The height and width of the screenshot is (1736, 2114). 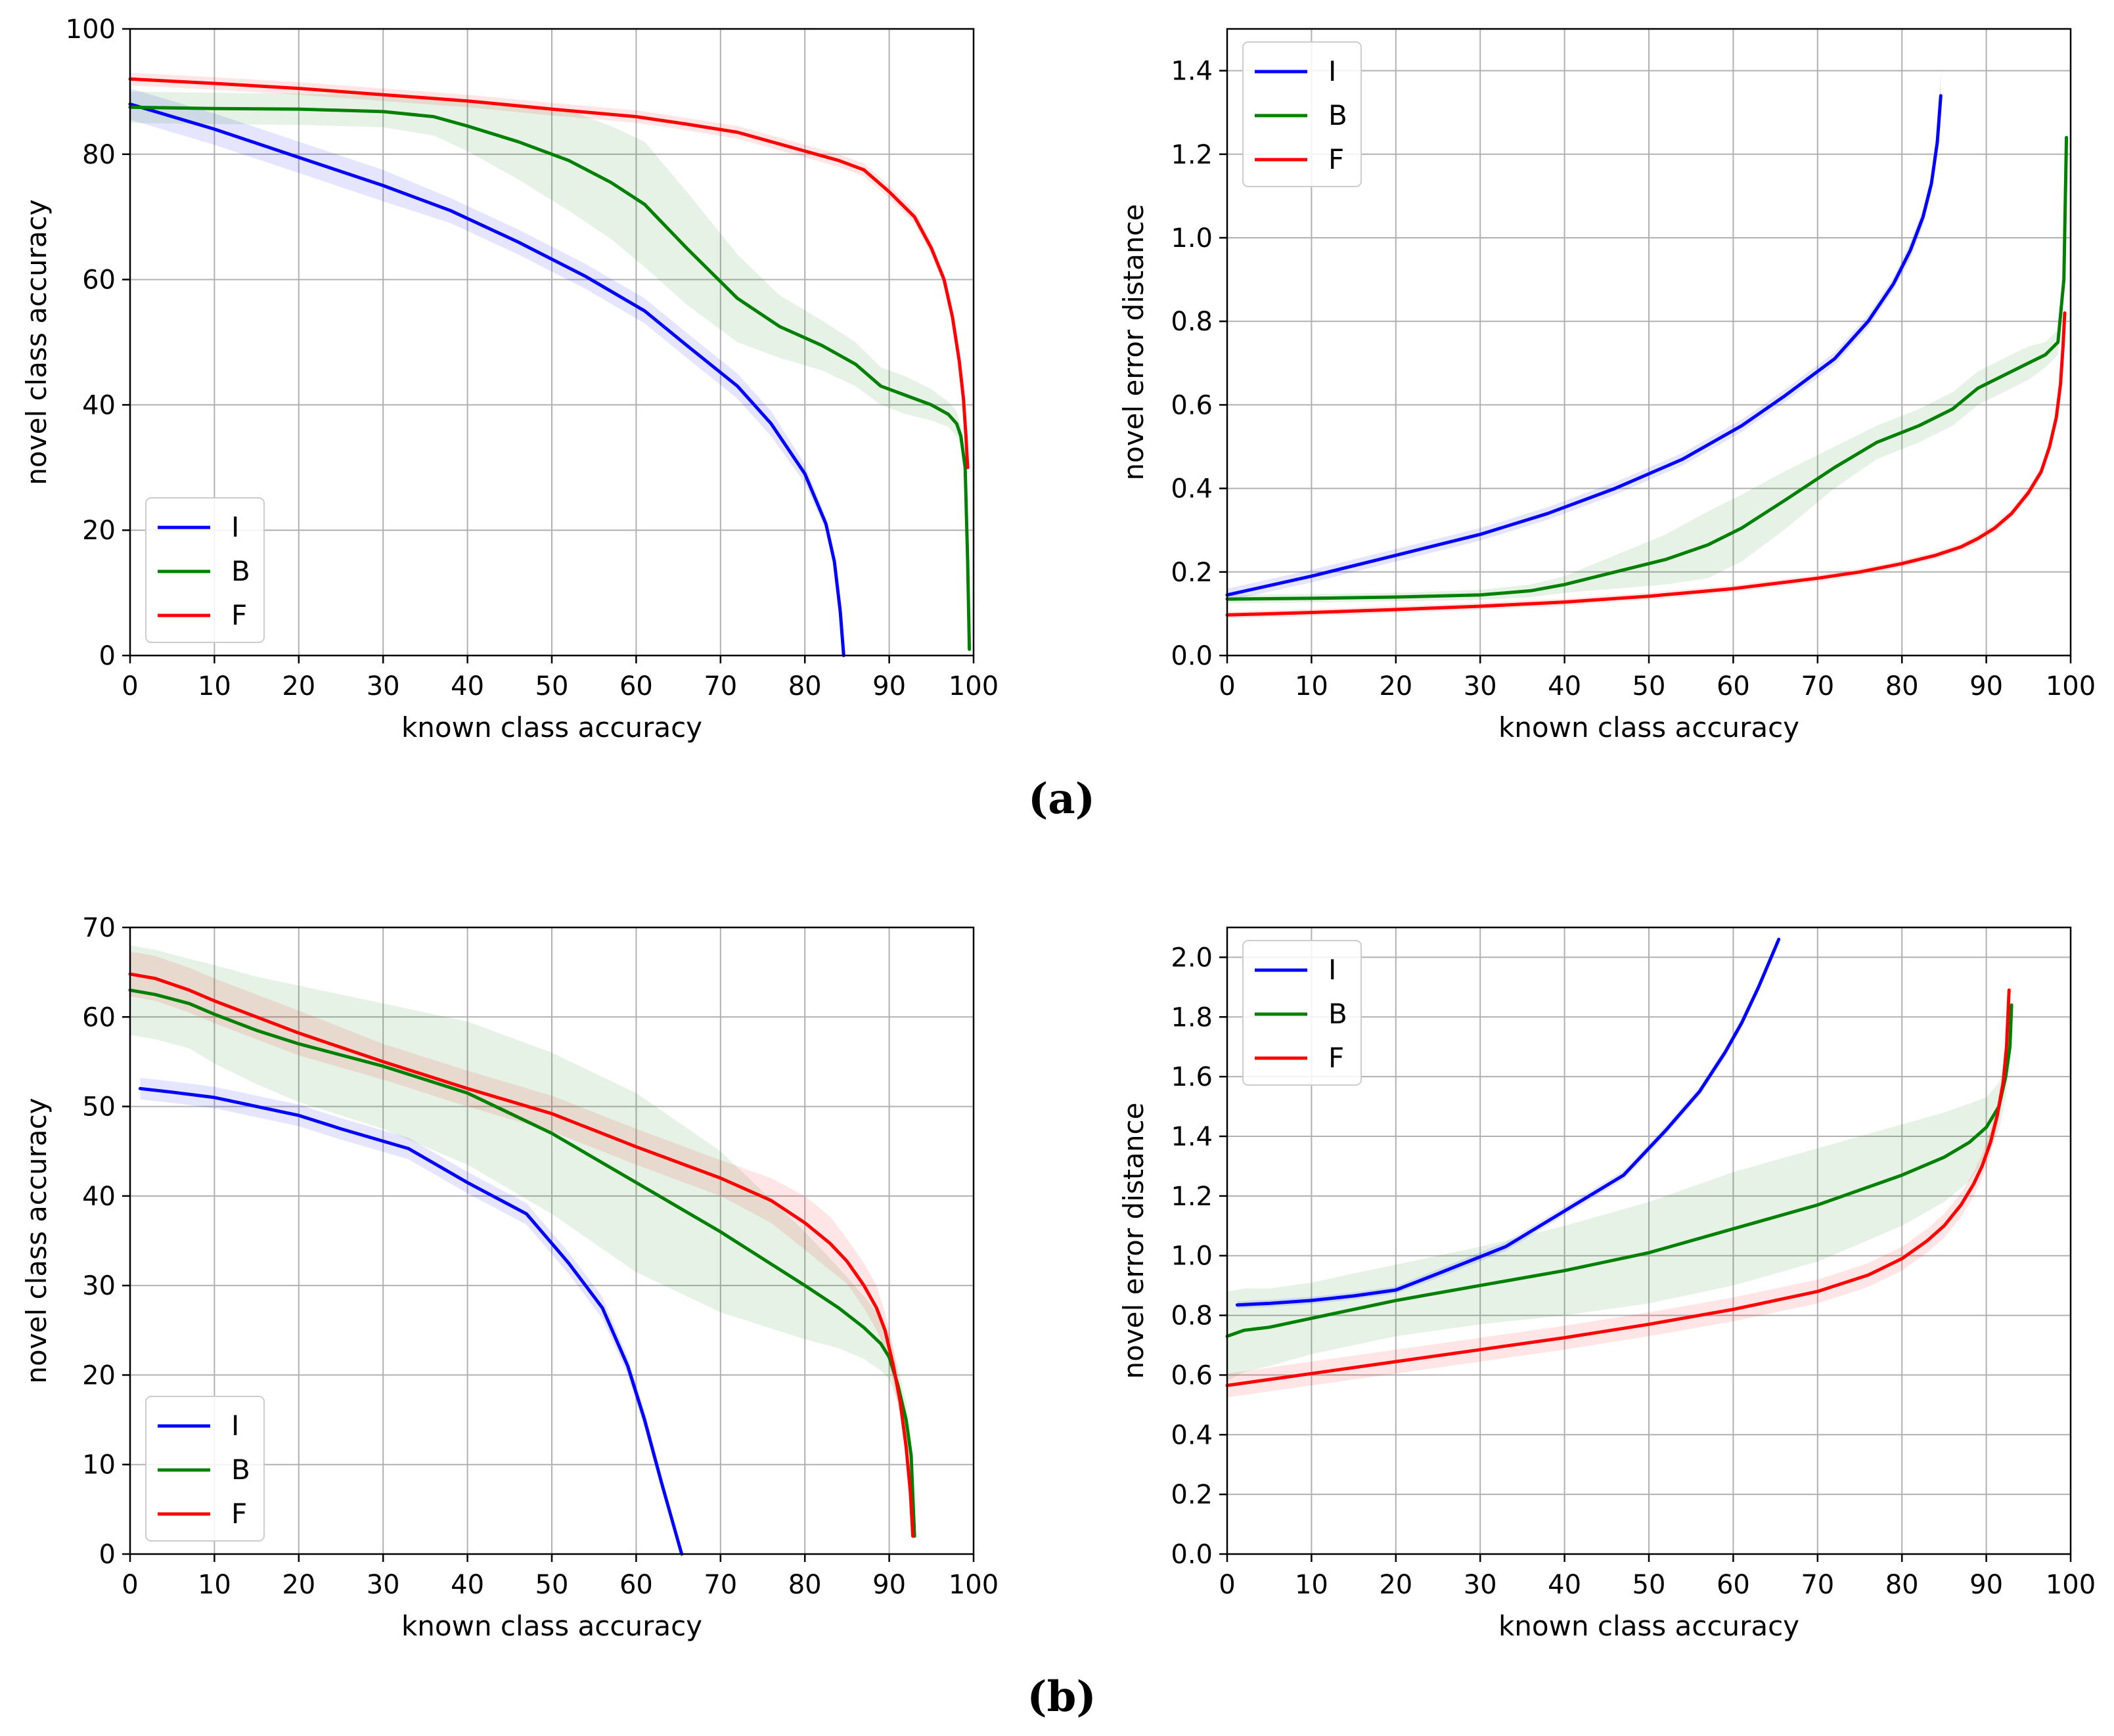 I want to click on y-tick-label: 70, so click(x=99, y=928).